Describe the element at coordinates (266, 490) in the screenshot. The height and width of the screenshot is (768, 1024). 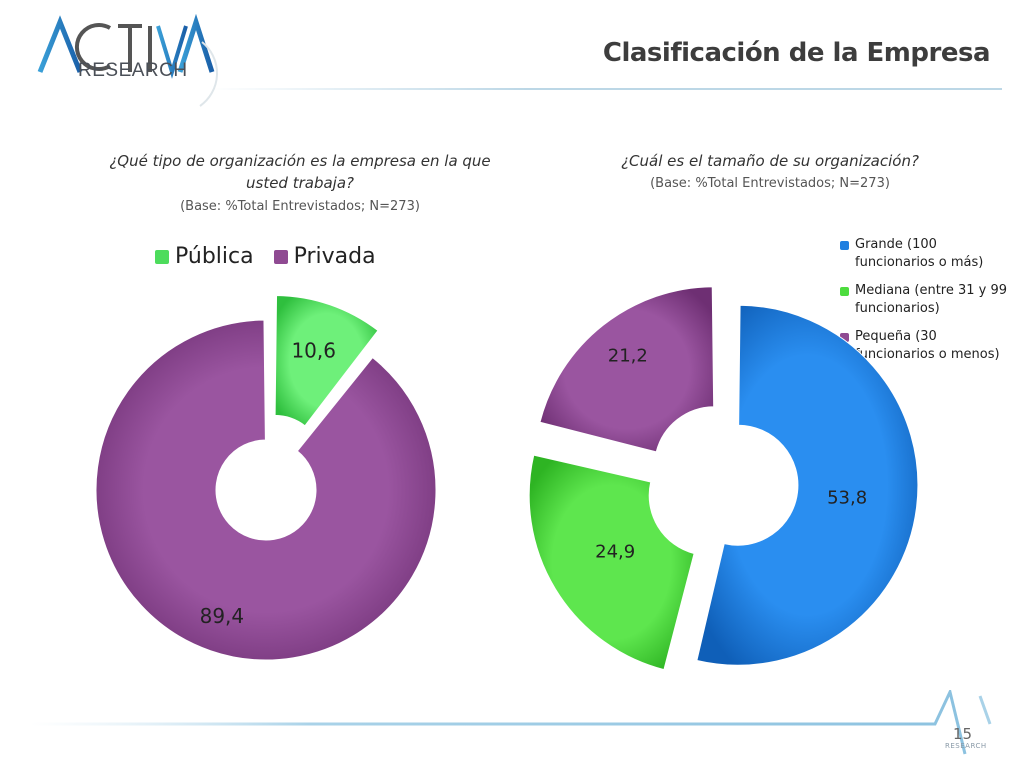
I see `slice-privada` at that location.